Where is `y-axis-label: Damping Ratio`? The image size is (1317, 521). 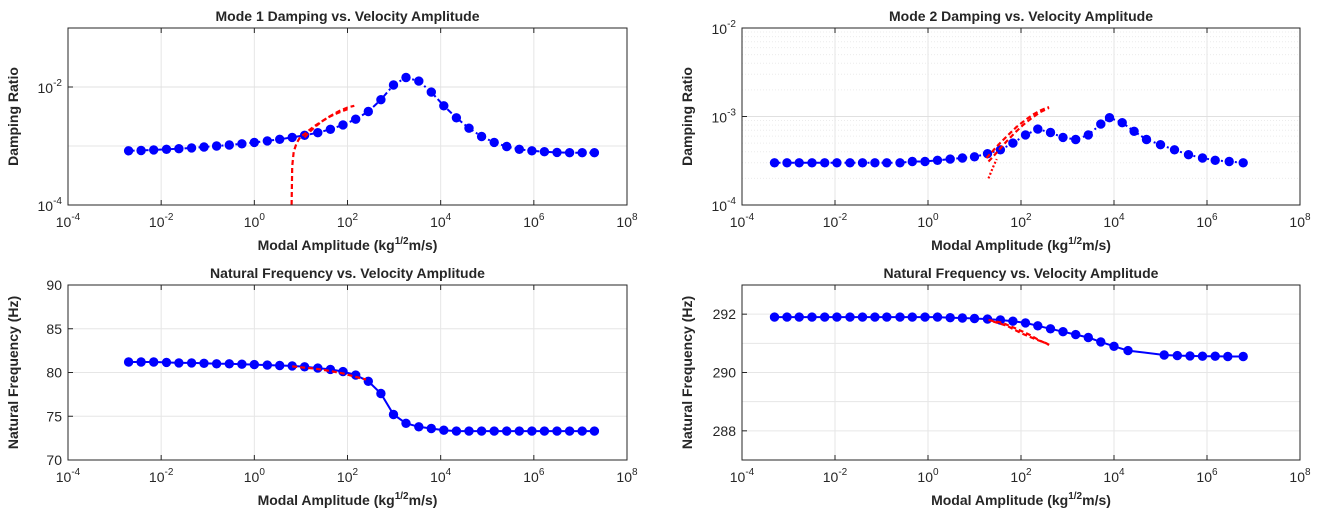 y-axis-label: Damping Ratio is located at coordinates (687, 116).